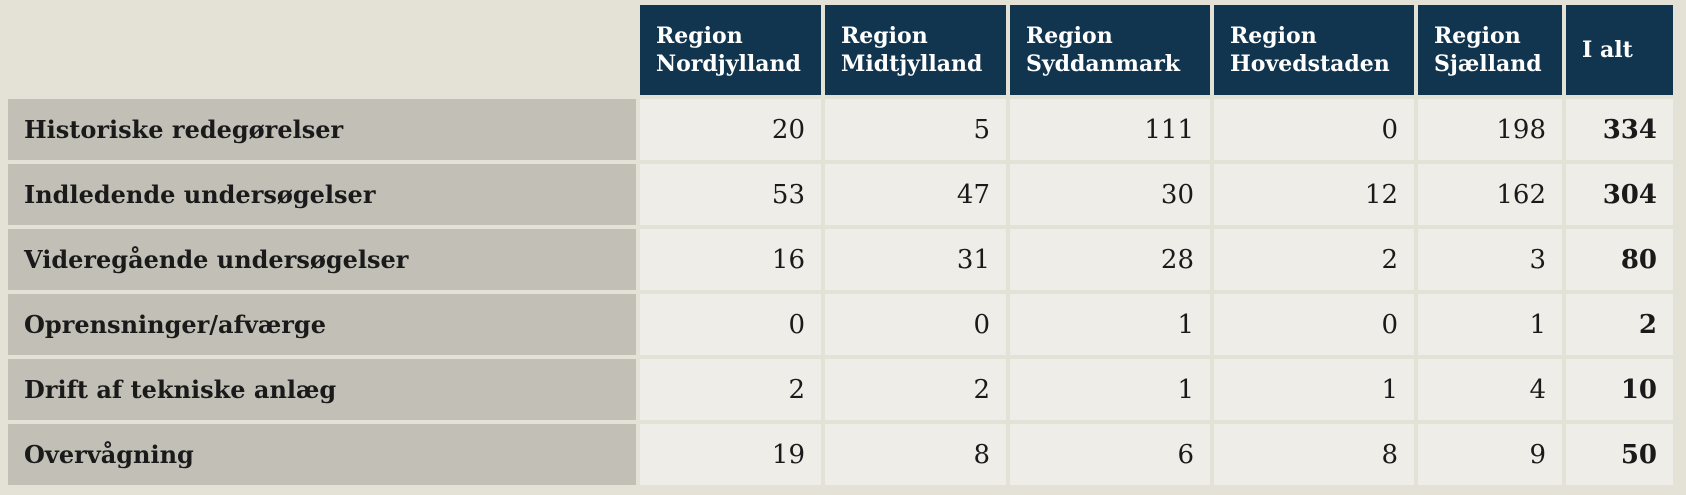  I want to click on table-row: Historiske redegørelser 20 5 111 0 198 334, so click(840, 129).